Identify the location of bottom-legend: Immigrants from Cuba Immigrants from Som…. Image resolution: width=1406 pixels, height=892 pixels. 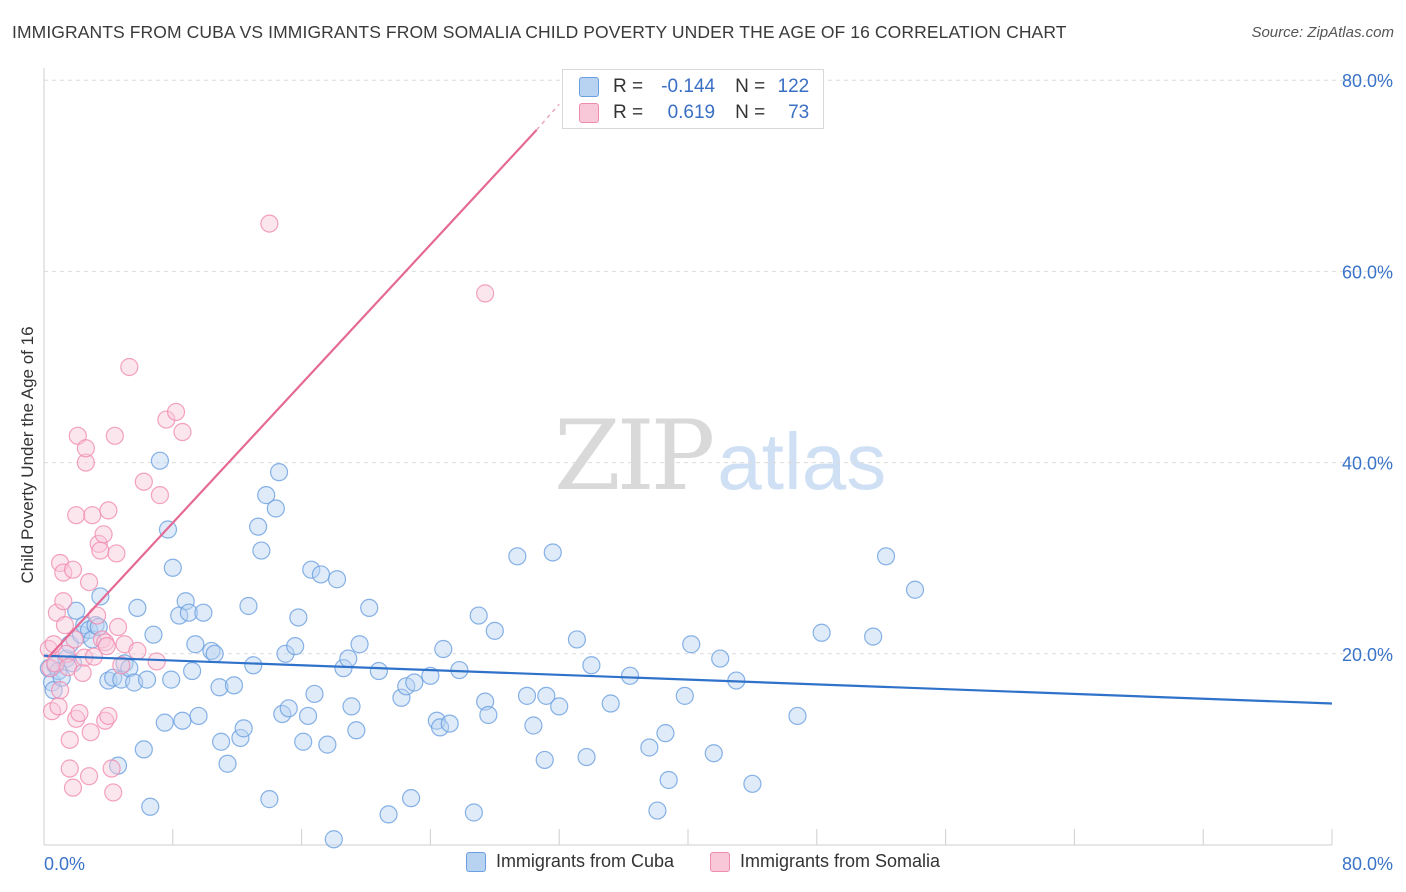
(703, 861).